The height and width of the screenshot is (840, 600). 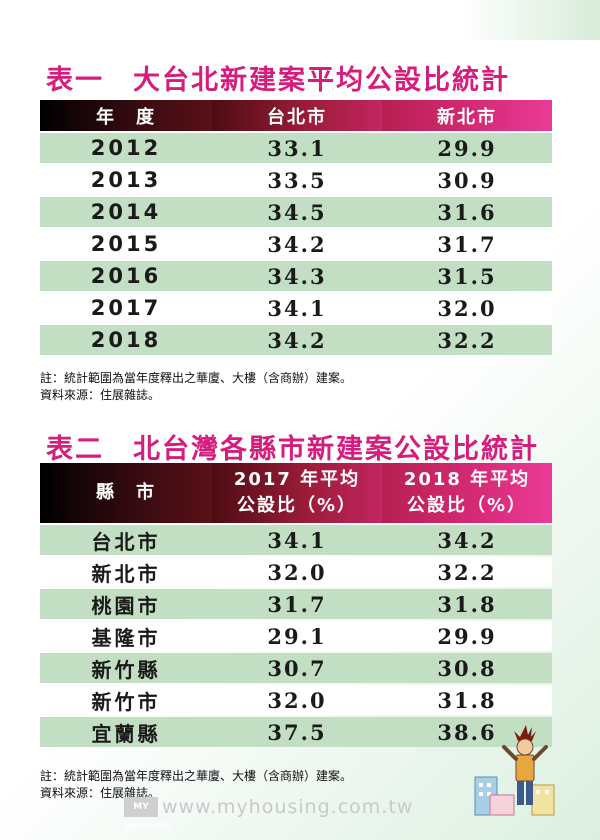 What do you see at coordinates (467, 180) in the screenshot?
I see `newtaipei-cell: 30.9` at bounding box center [467, 180].